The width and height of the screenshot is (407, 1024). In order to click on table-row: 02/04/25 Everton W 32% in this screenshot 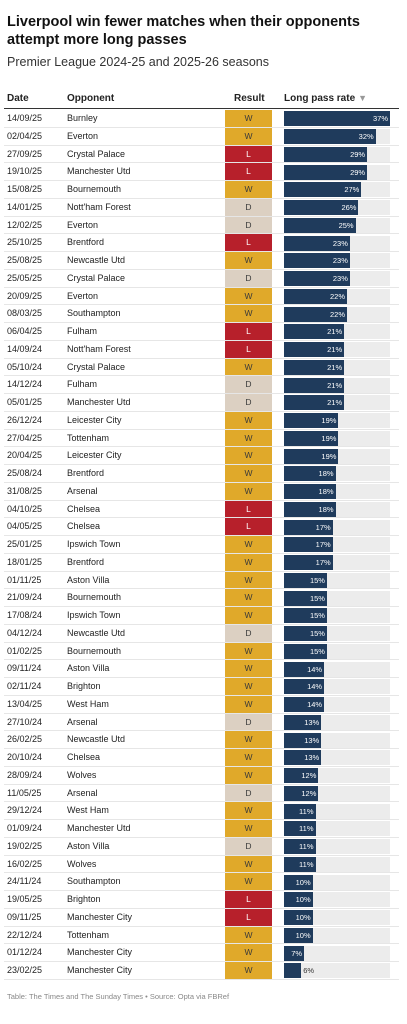, I will do `click(203, 136)`.